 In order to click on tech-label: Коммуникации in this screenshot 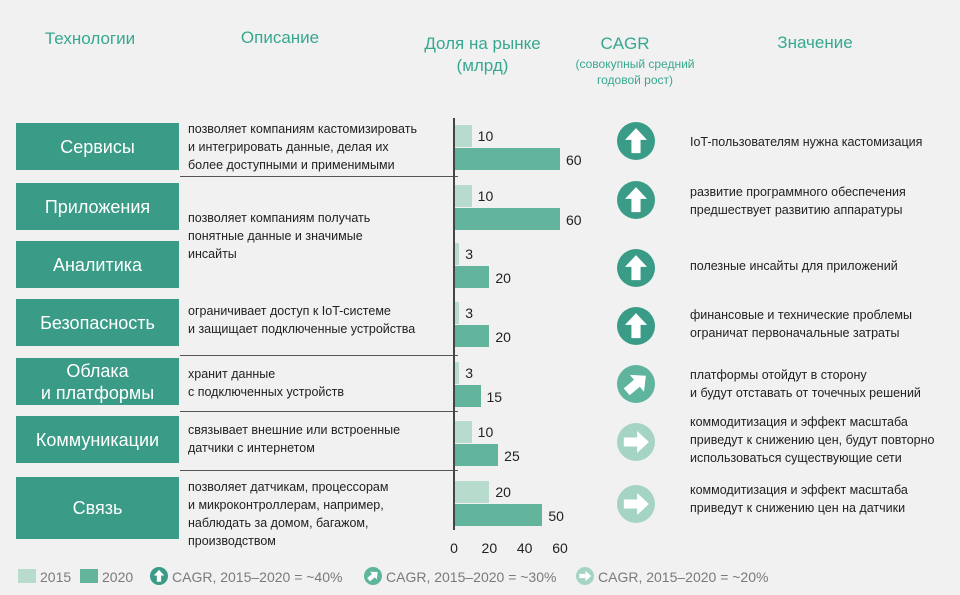, I will do `click(97, 439)`.